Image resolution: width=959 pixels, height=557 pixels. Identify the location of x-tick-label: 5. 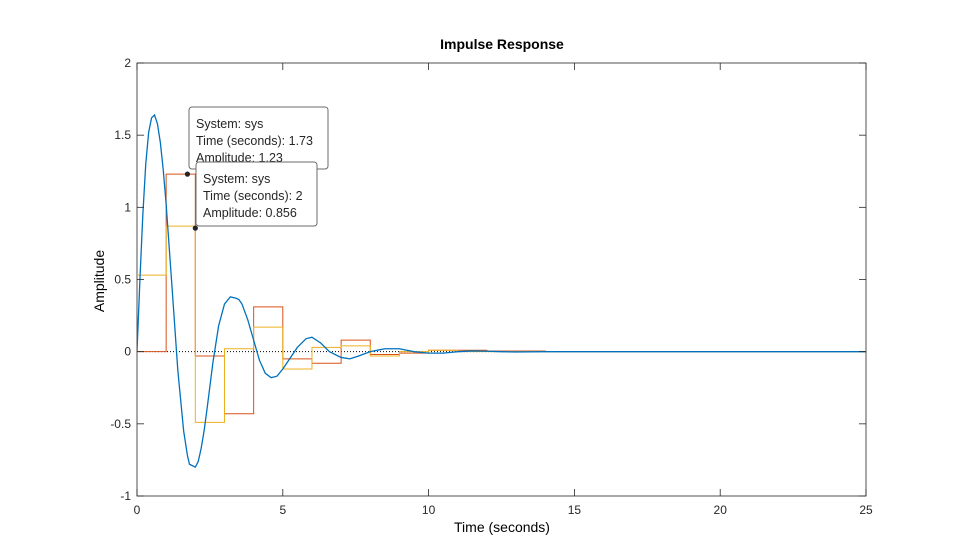
(282, 510).